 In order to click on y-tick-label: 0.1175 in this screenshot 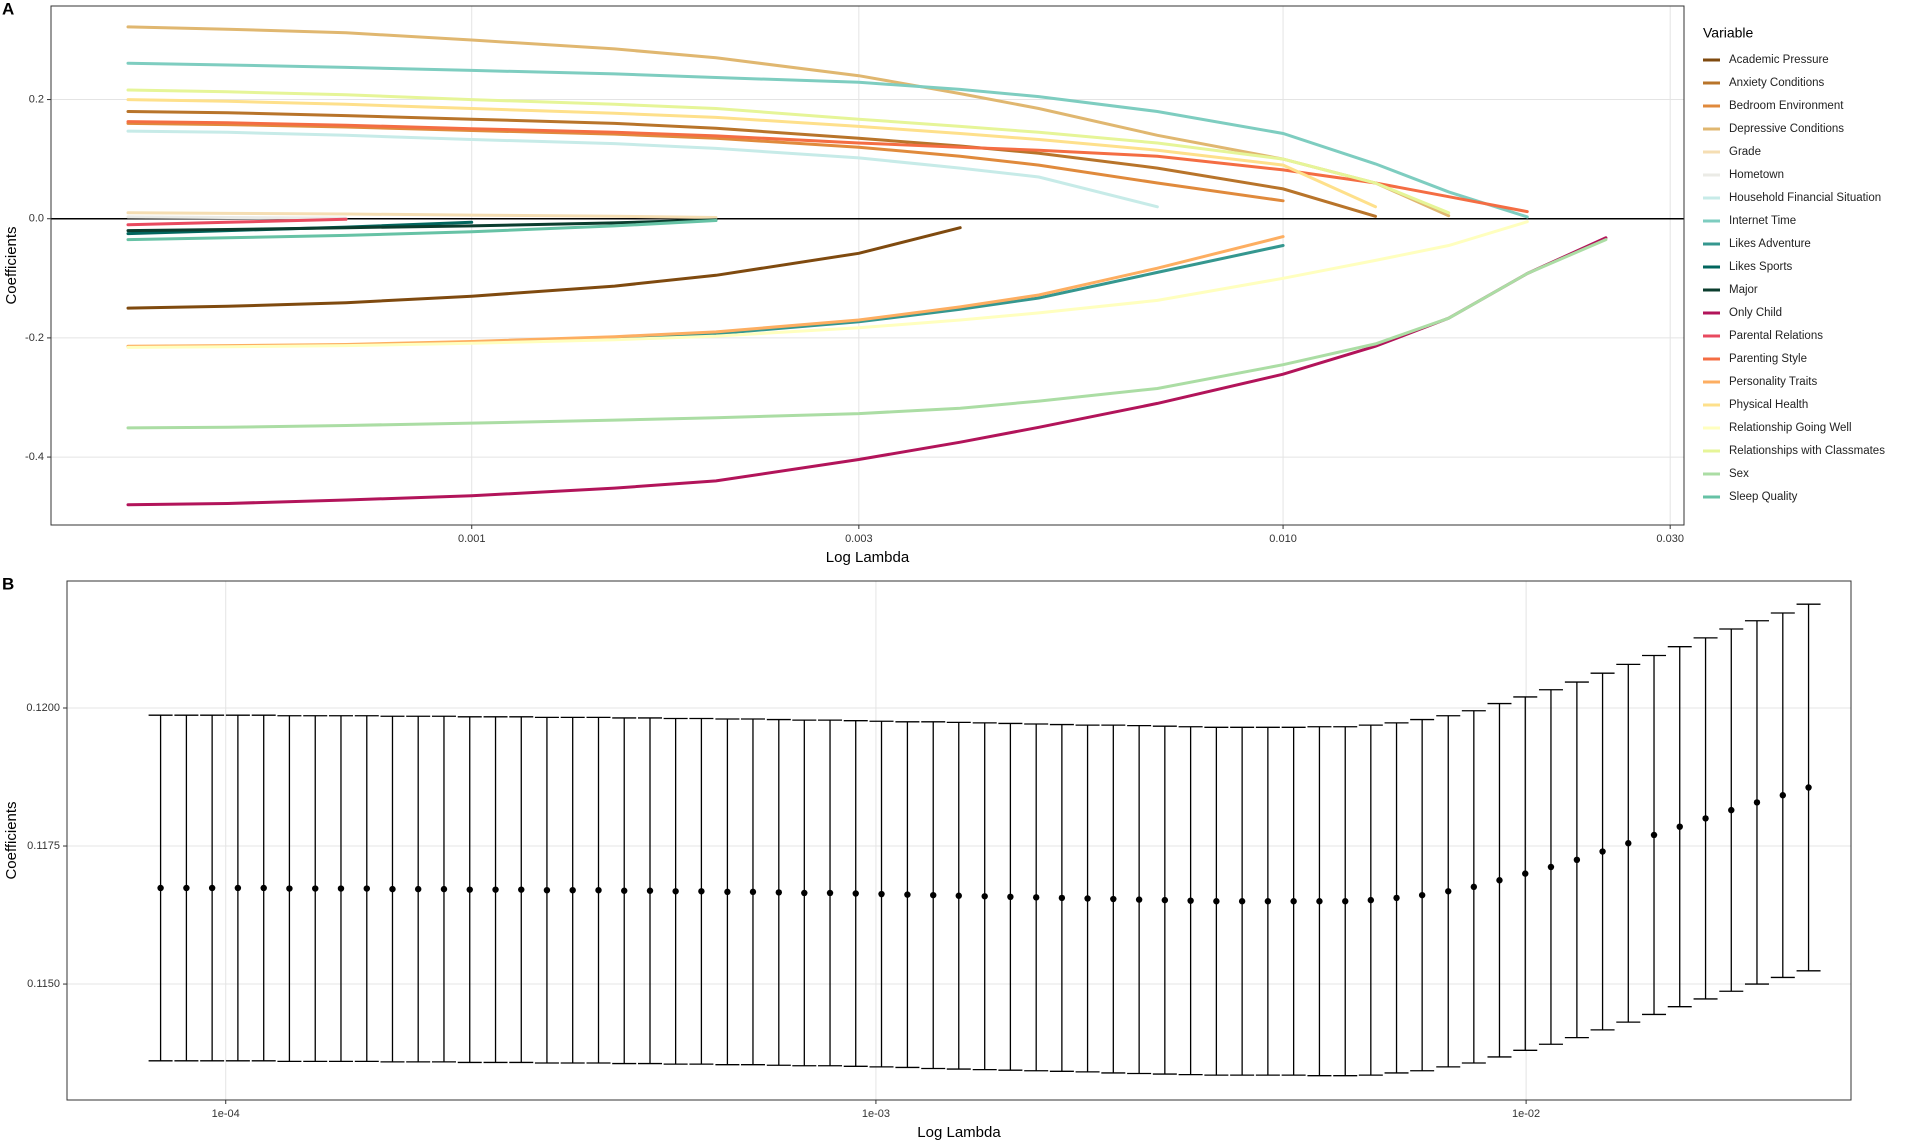, I will do `click(43, 846)`.